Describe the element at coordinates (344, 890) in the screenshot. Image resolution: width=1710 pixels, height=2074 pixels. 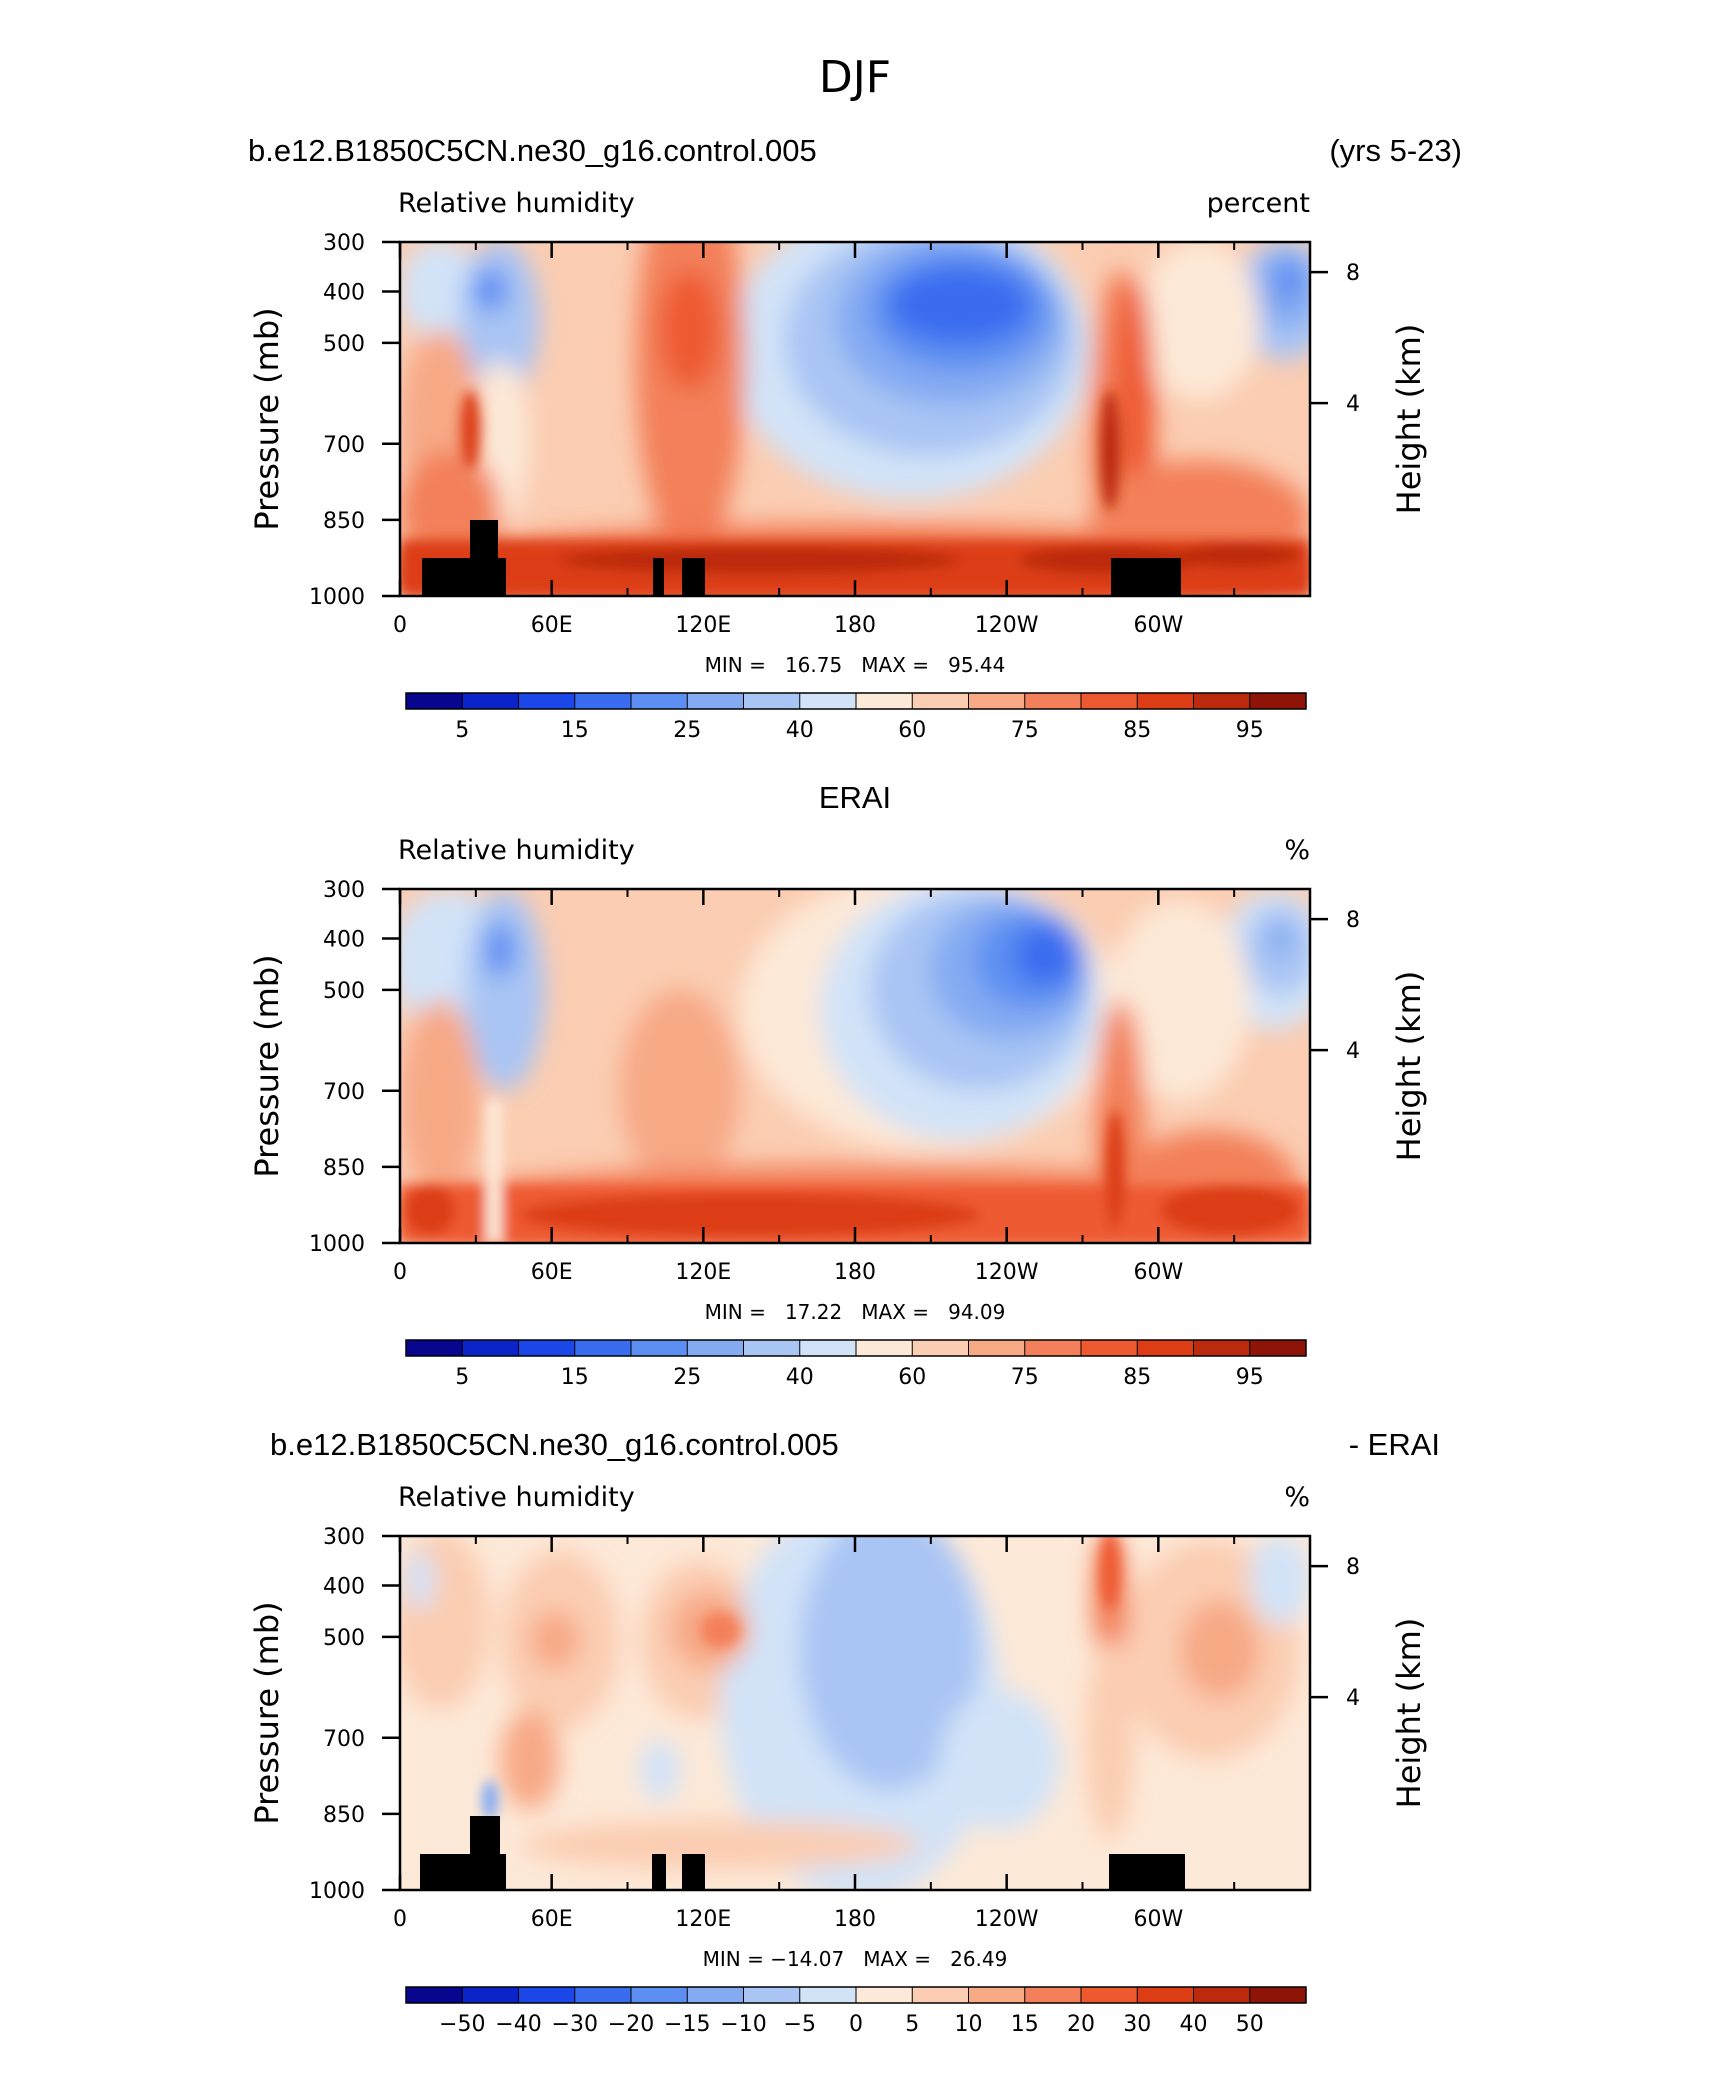
I see `obs-ytick-label: 300` at that location.